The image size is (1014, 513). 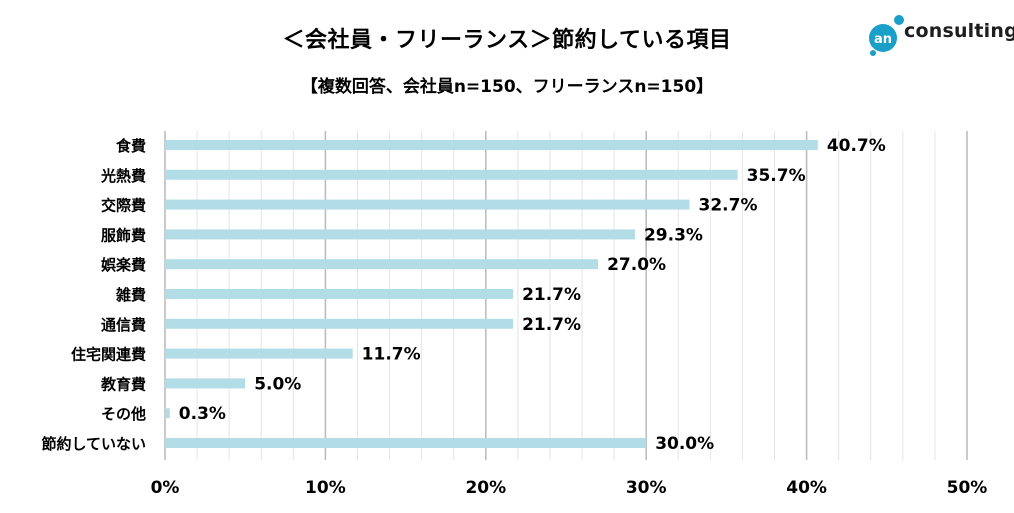 I want to click on data-label: 35.7%, so click(x=776, y=176).